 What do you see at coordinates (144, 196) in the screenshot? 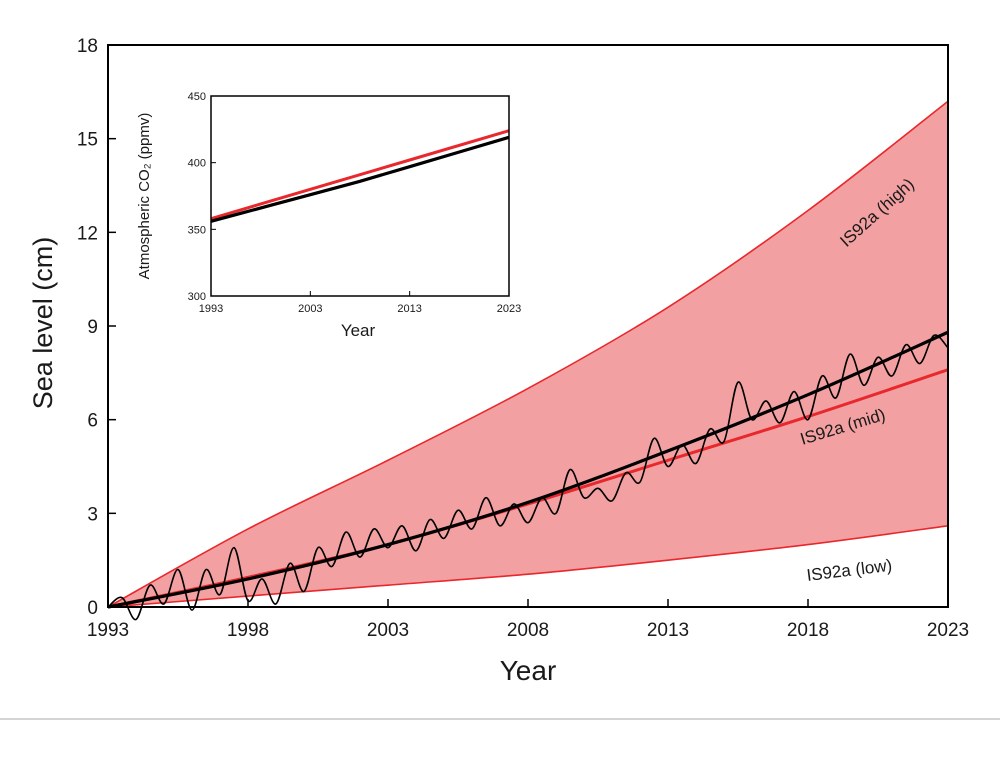
I see `inset-y-axis-label: Atmospheric CO₂ (ppmv)` at bounding box center [144, 196].